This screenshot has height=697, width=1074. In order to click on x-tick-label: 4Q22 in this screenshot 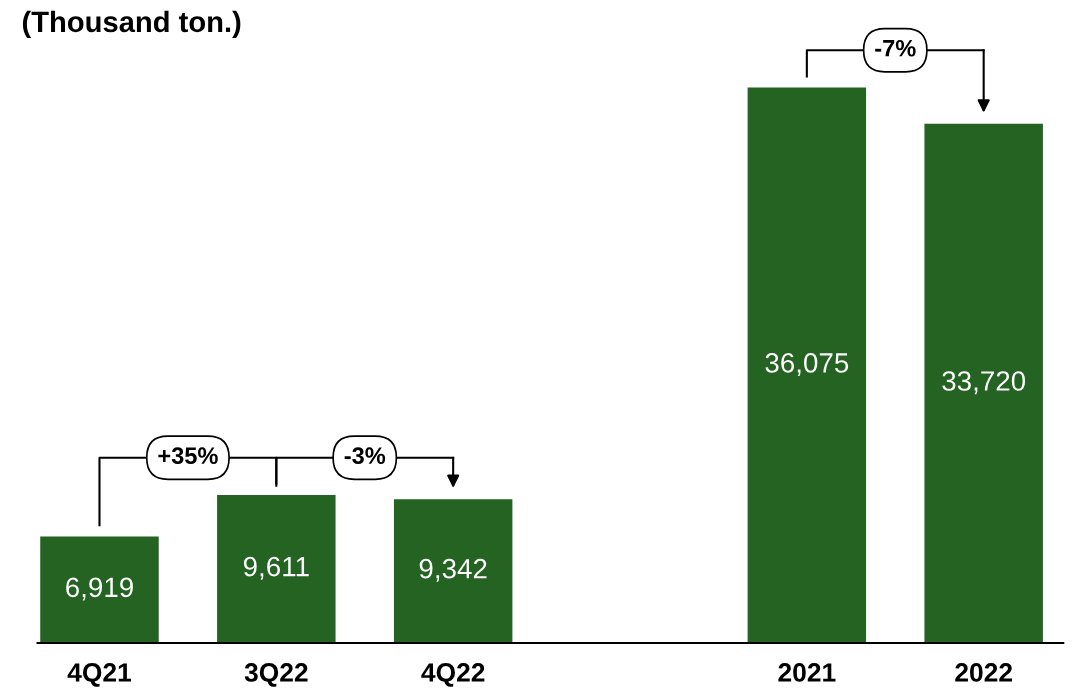, I will do `click(453, 675)`.